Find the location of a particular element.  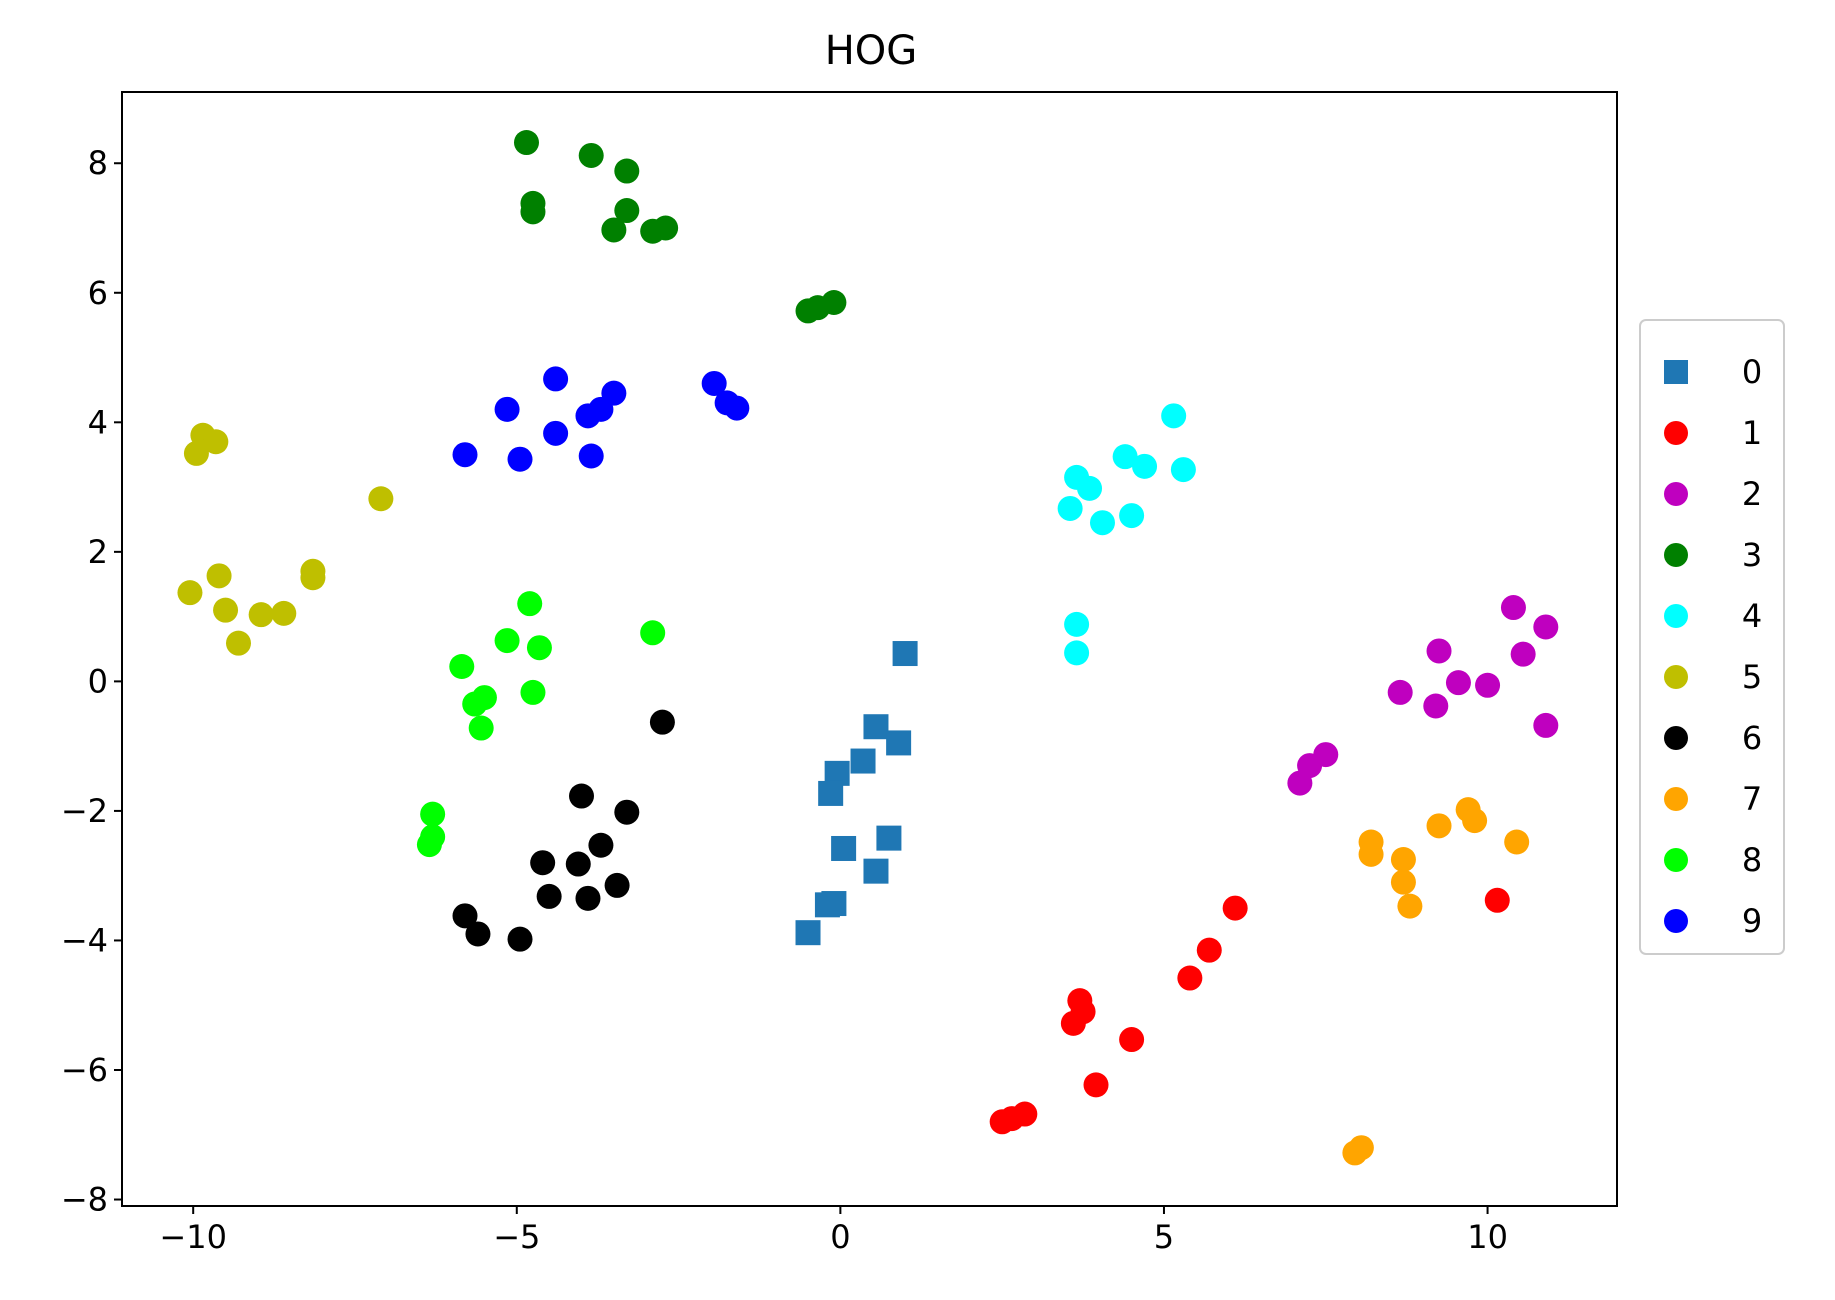

legend-box is located at coordinates (1712, 637).